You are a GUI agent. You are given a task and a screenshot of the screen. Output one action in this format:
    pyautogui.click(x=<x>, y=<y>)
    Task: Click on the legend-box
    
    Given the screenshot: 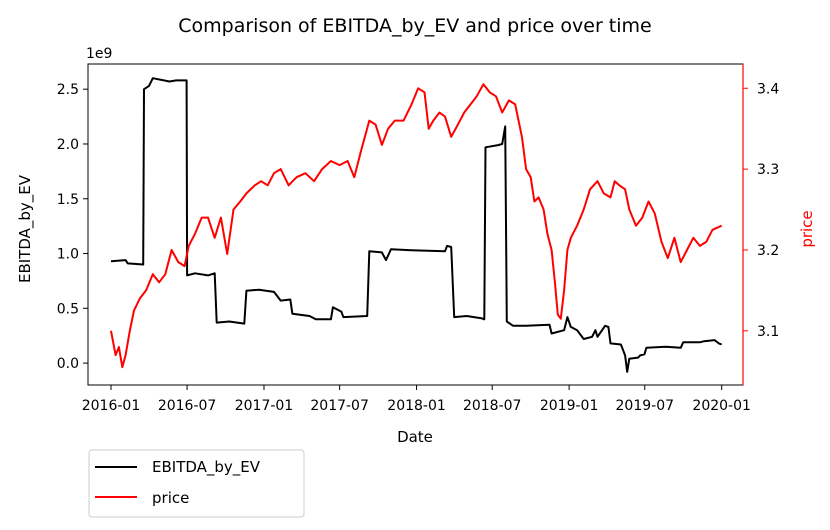 What is the action you would take?
    pyautogui.click(x=196, y=483)
    